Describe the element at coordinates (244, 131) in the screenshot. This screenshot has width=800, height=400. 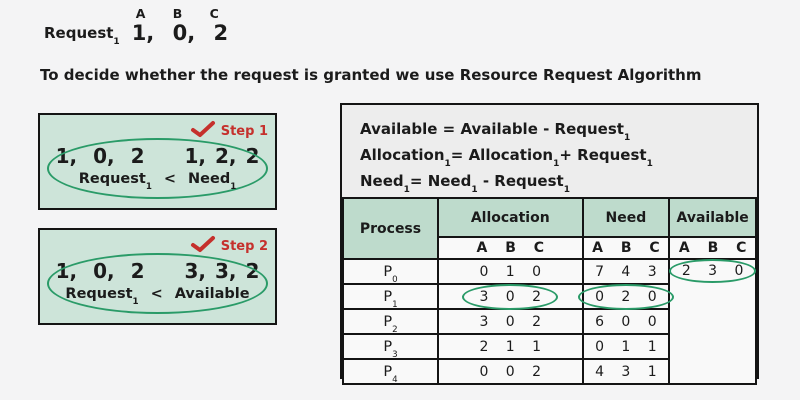
I see `step1-label: Step 1` at that location.